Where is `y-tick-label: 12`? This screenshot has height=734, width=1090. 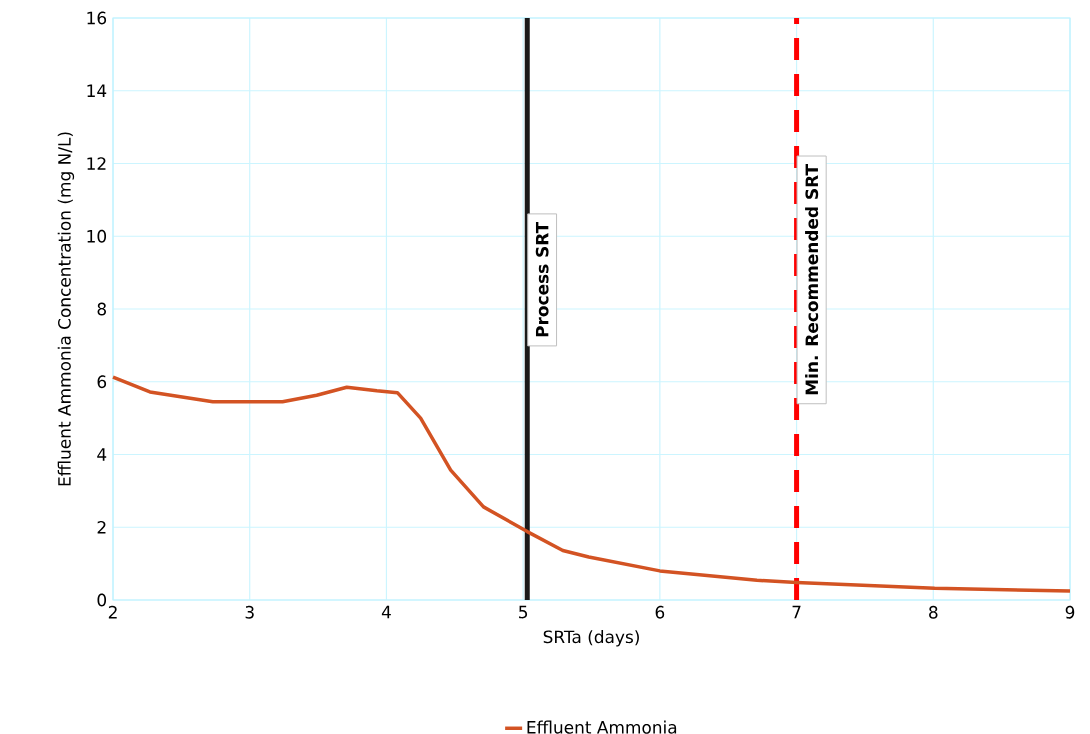
y-tick-label: 12 is located at coordinates (96, 163).